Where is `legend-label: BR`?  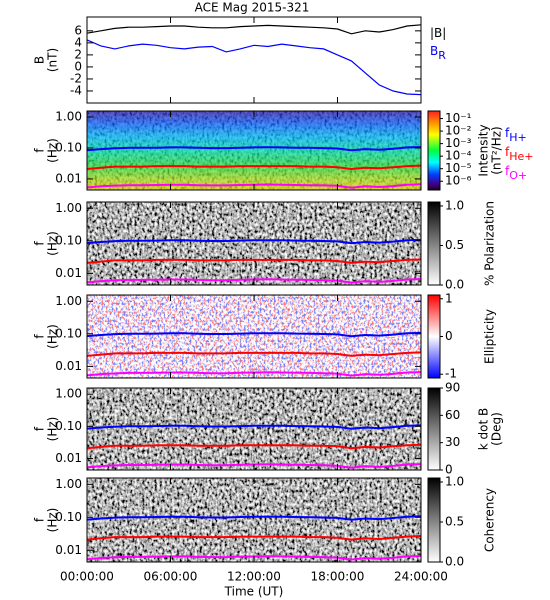
legend-label: BR is located at coordinates (438, 53).